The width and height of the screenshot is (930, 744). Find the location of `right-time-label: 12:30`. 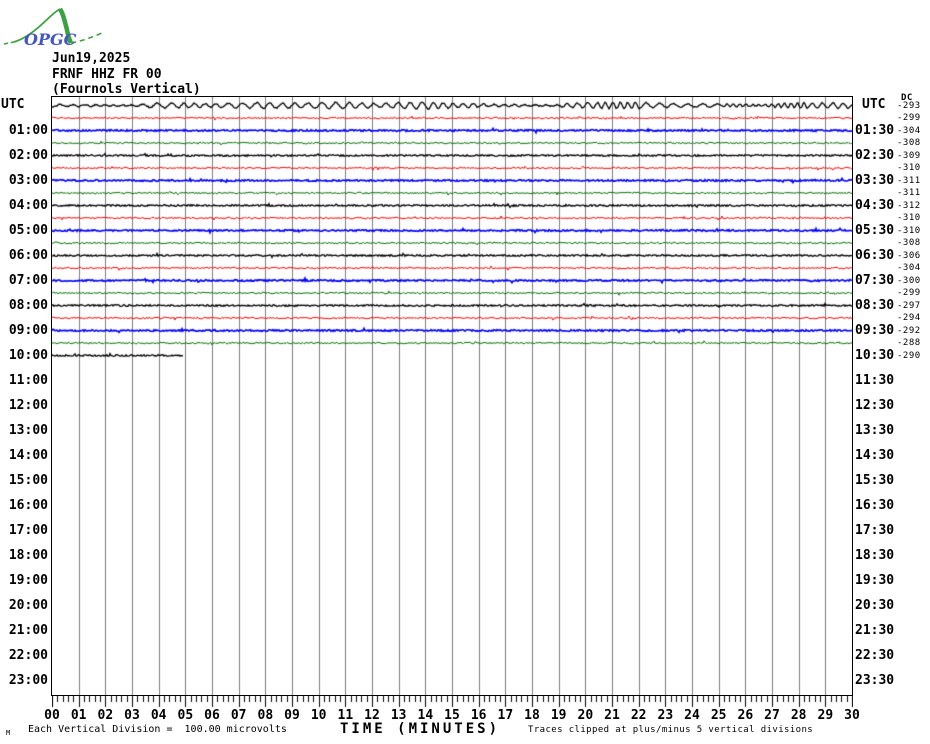

right-time-label: 12:30 is located at coordinates (875, 405).